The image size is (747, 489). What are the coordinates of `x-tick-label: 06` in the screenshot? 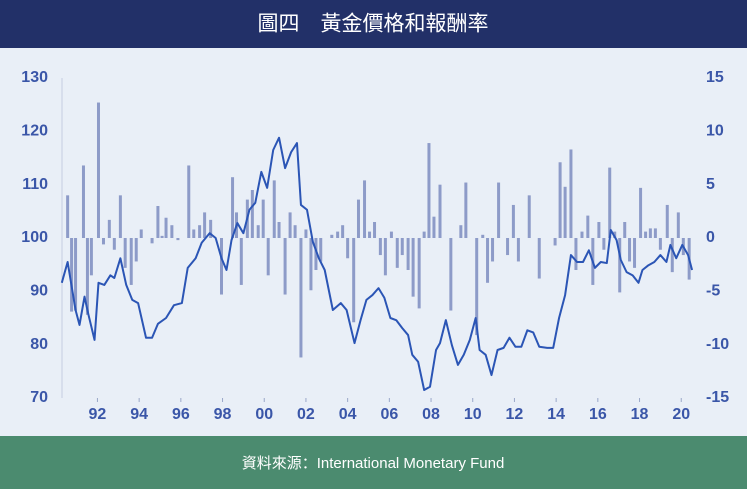 It's located at (389, 414).